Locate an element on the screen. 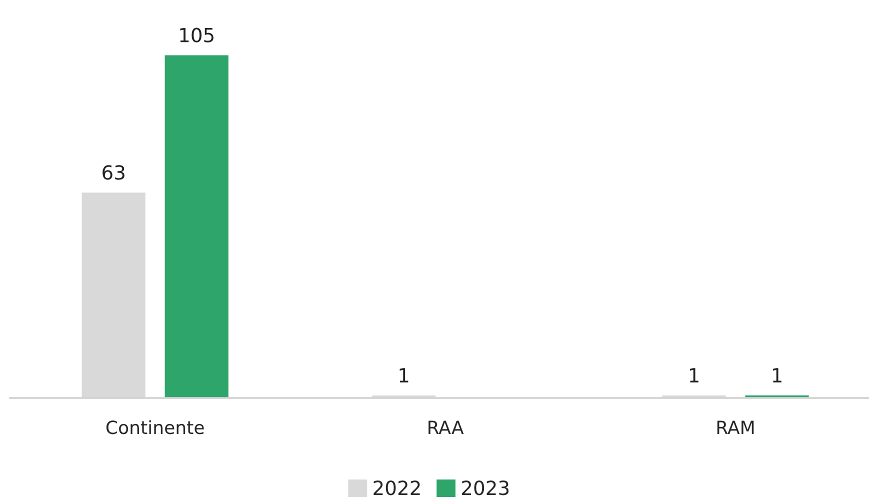  legend-label: 2023 is located at coordinates (485, 488).